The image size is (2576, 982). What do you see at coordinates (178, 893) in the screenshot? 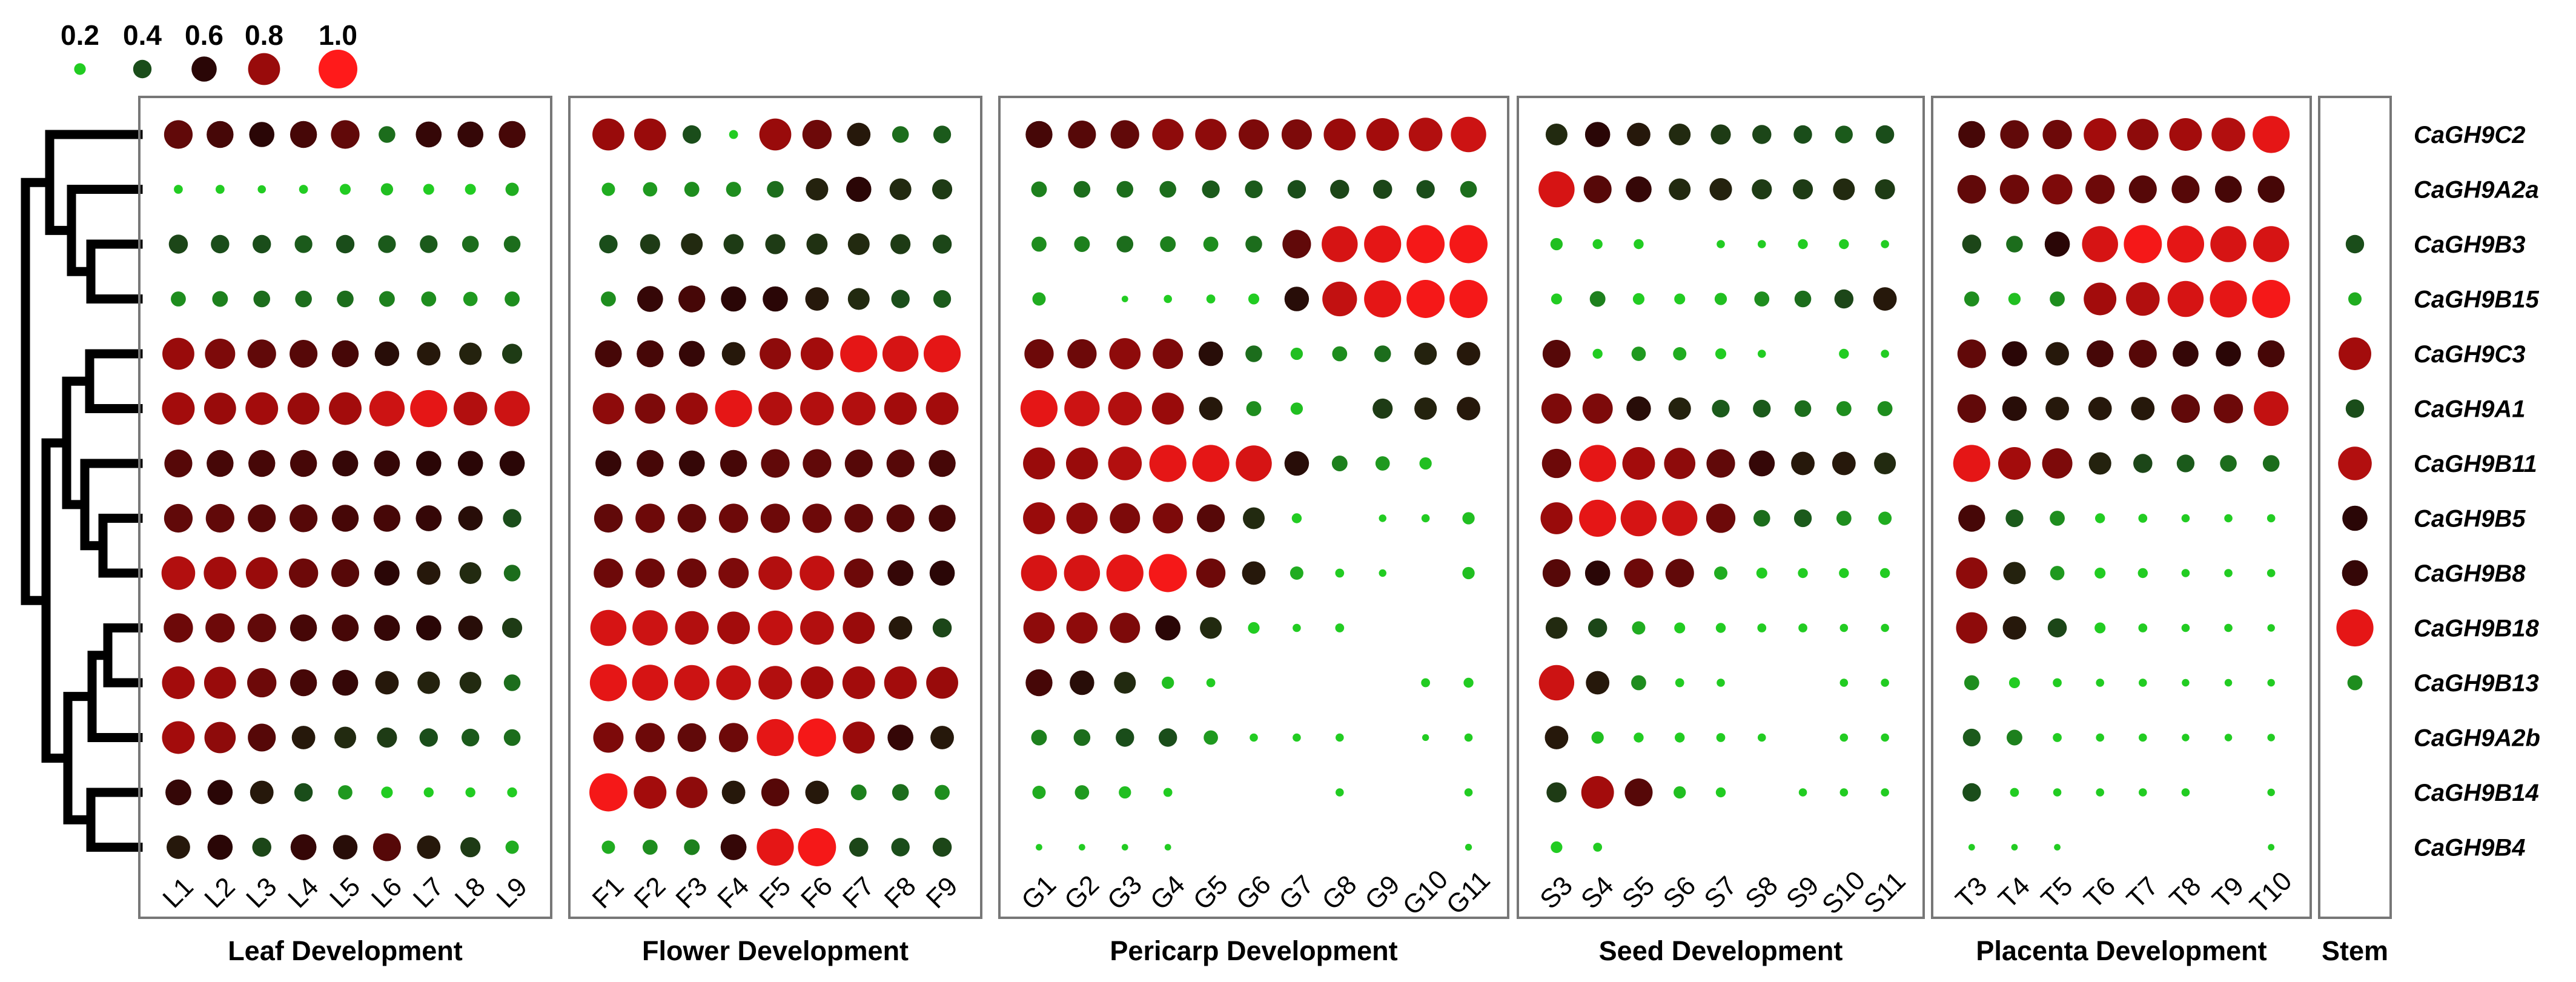
I see `sample-label: L1` at bounding box center [178, 893].